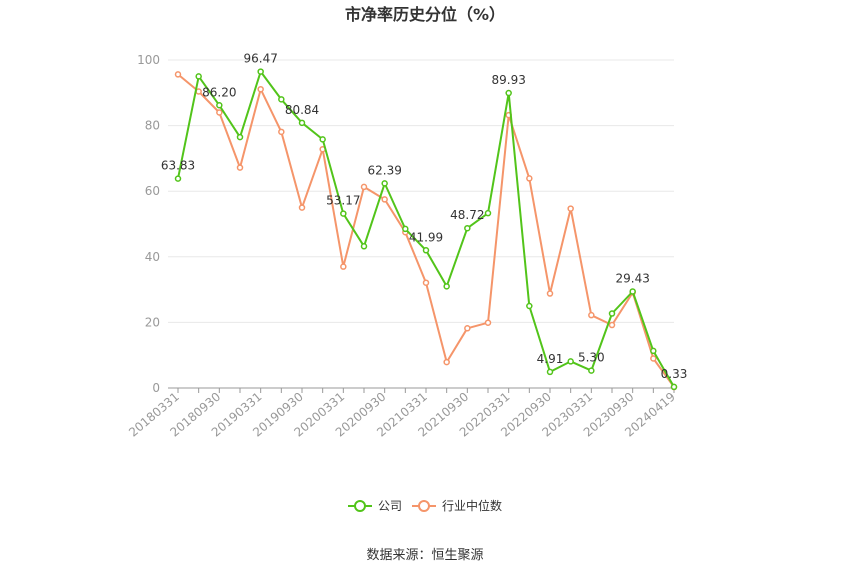 The width and height of the screenshot is (850, 575). Describe the element at coordinates (302, 110) in the screenshot. I see `data-label: 80.84` at that location.